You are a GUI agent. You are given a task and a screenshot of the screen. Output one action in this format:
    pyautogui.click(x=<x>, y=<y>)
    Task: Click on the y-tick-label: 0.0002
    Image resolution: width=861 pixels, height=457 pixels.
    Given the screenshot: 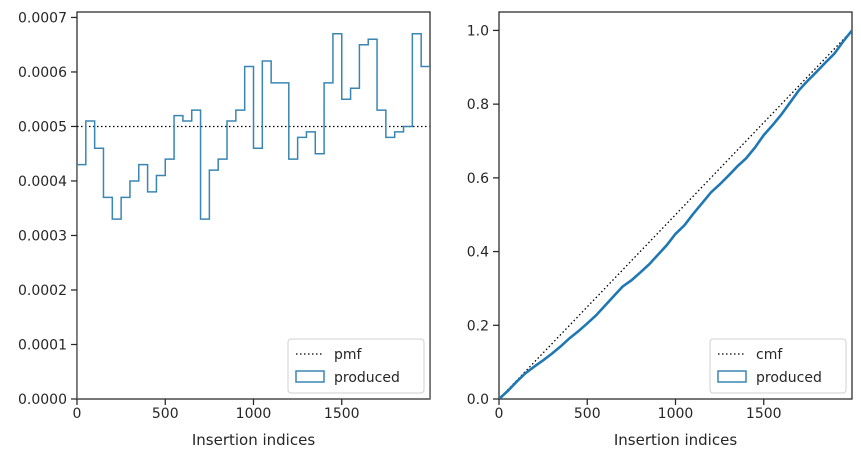 What is the action you would take?
    pyautogui.click(x=42, y=291)
    